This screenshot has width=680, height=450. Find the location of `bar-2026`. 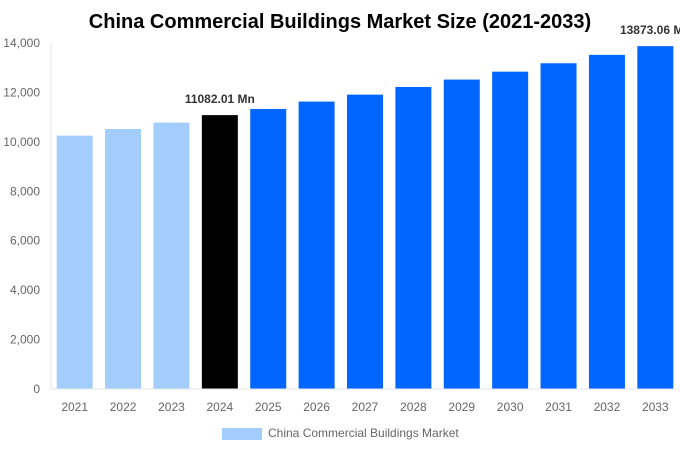

bar-2026 is located at coordinates (316, 245).